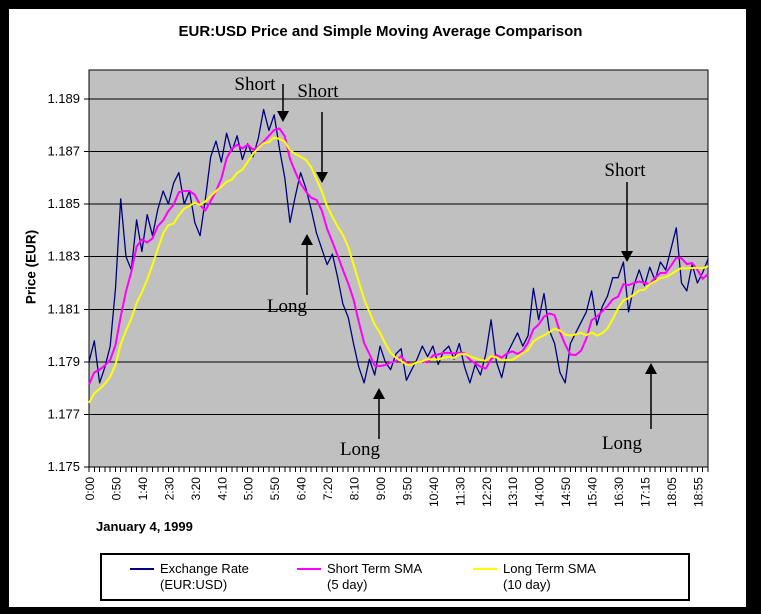 Image resolution: width=761 pixels, height=614 pixels. I want to click on x-tick-label: 0:00, so click(90, 489).